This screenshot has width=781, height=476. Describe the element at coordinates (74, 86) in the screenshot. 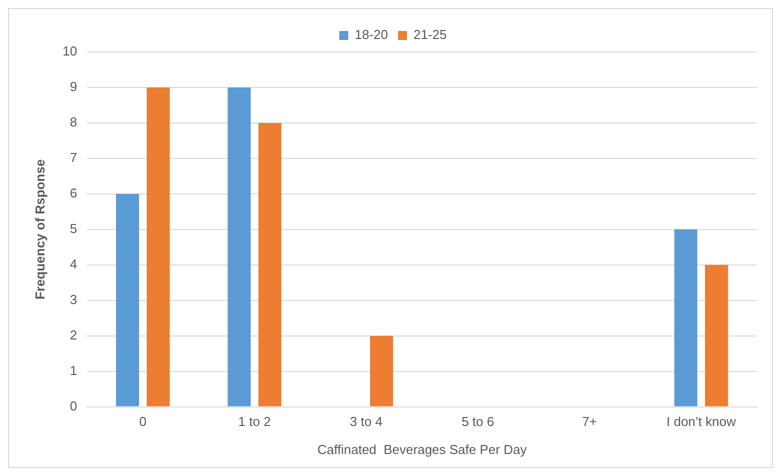

I see `y-tick-label: 9` at that location.